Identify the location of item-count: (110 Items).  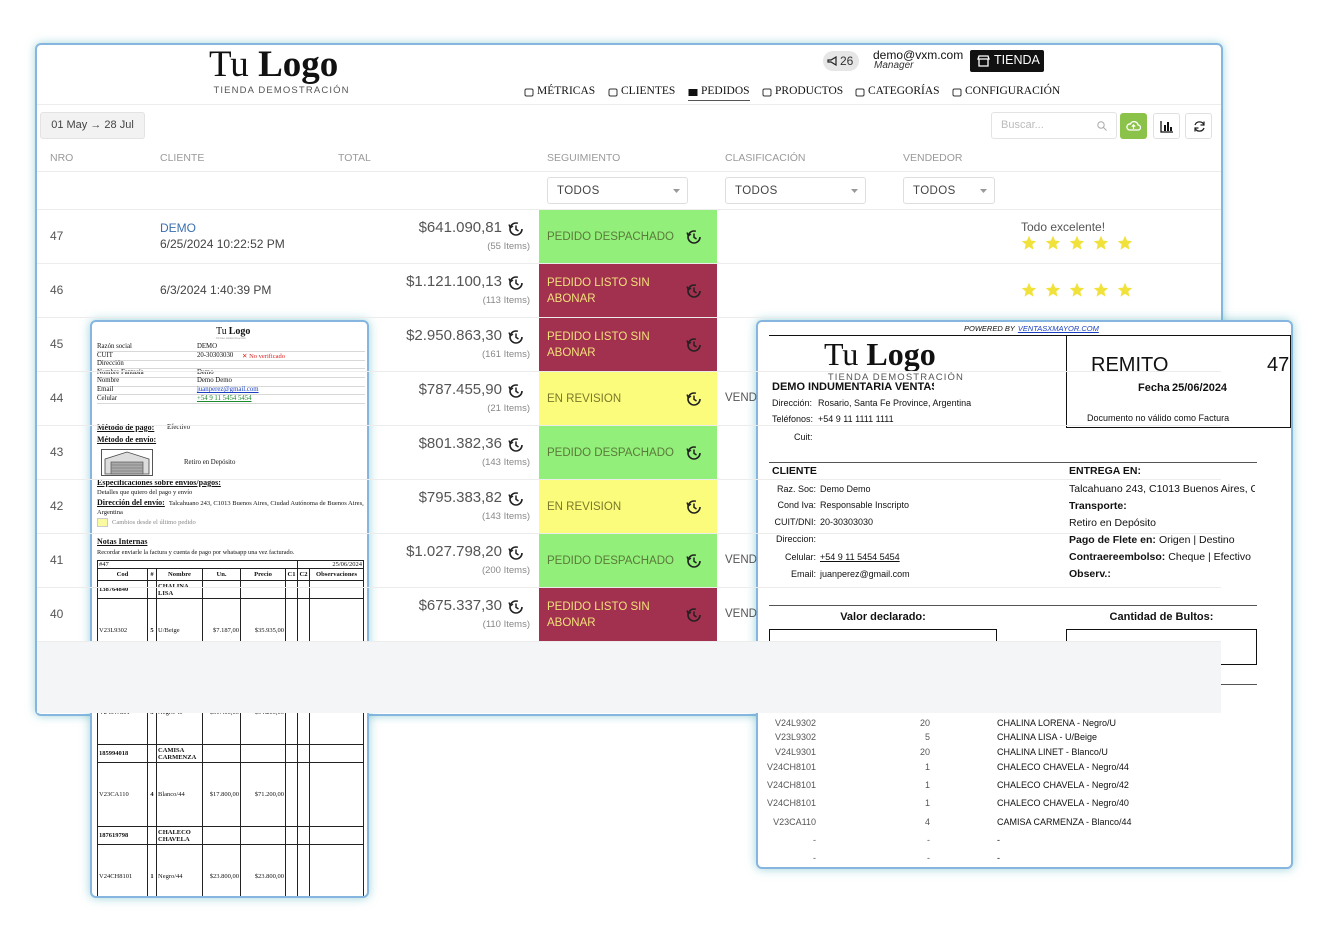
(506, 624).